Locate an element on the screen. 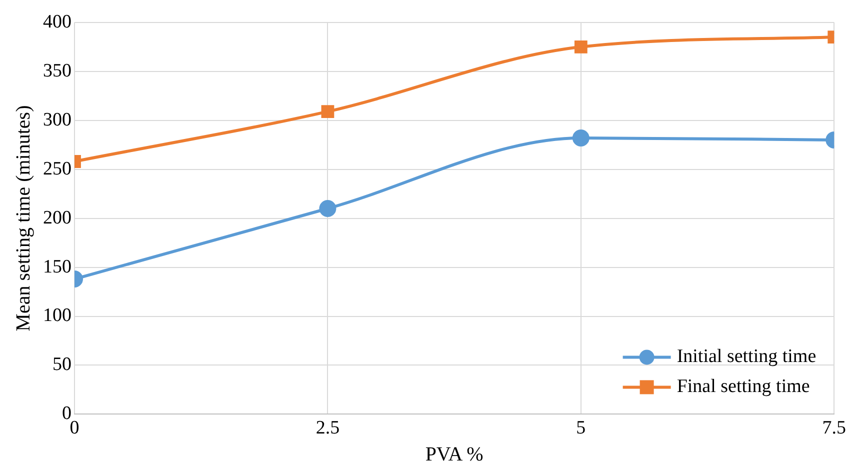 The image size is (857, 475). y-tick-label: 200 is located at coordinates (57, 217).